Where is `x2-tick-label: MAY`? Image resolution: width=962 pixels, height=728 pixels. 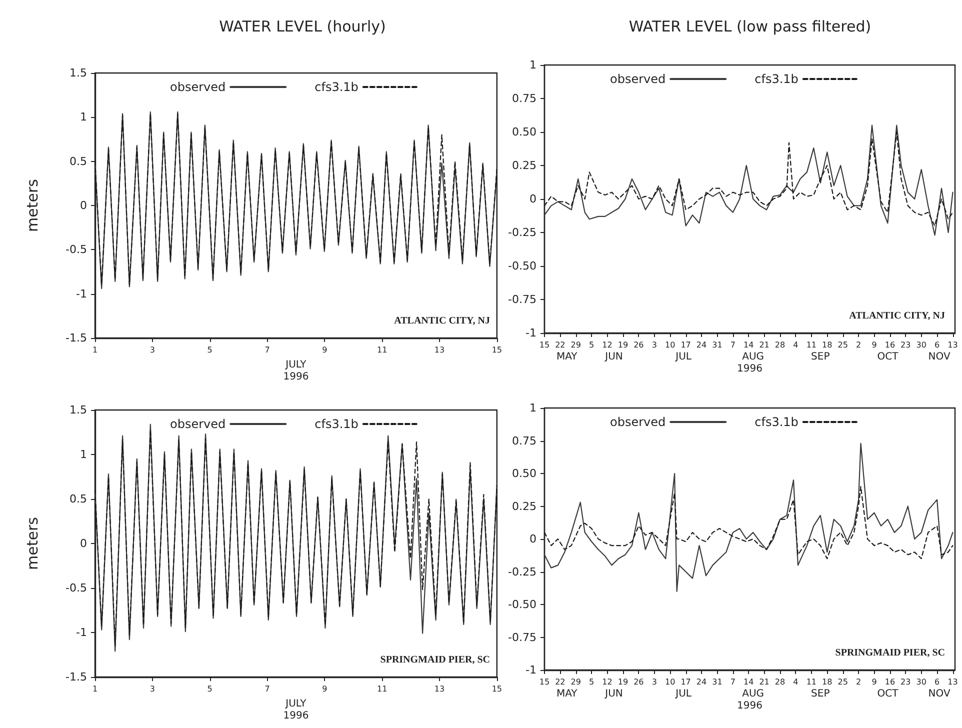 x2-tick-label: MAY is located at coordinates (567, 694).